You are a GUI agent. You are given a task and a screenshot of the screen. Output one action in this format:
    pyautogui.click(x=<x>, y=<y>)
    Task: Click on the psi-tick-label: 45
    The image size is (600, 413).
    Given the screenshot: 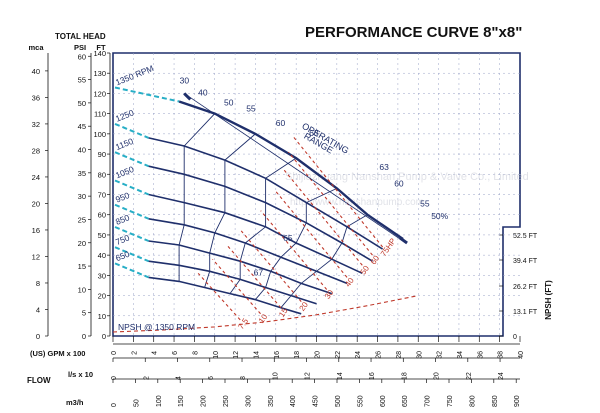 What is the action you would take?
    pyautogui.click(x=82, y=126)
    